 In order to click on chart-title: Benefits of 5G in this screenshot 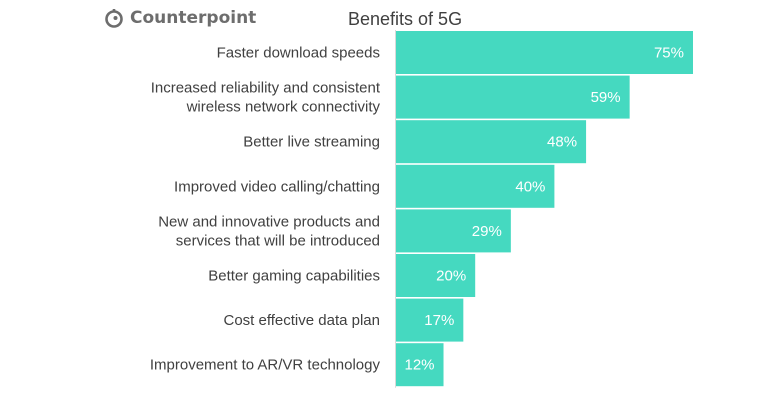, I will do `click(405, 19)`.